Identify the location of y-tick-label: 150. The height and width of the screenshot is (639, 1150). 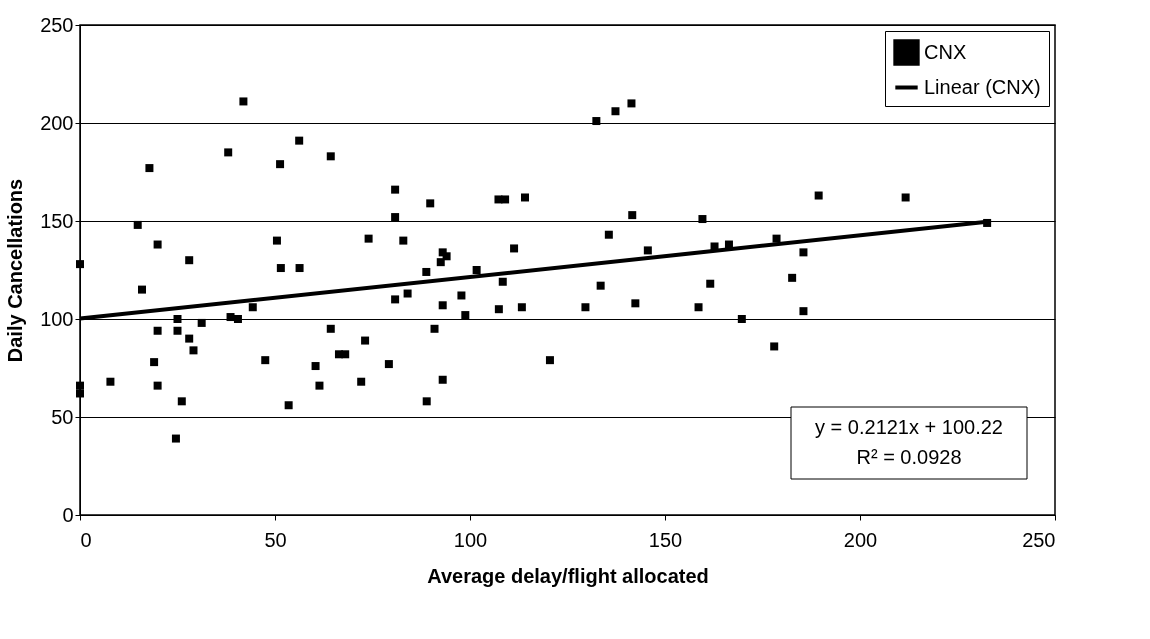
(57, 220).